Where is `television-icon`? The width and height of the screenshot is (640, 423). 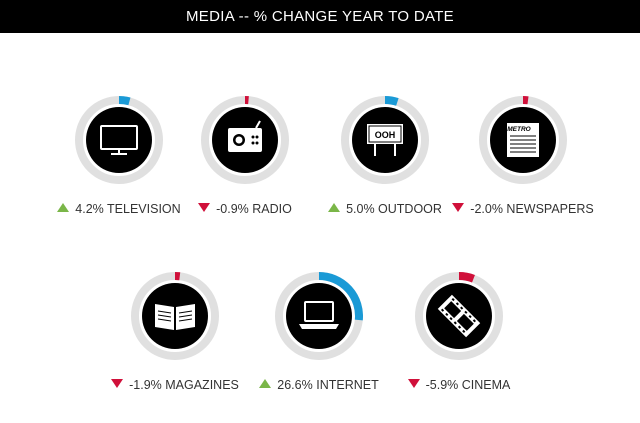
television-icon is located at coordinates (119, 140).